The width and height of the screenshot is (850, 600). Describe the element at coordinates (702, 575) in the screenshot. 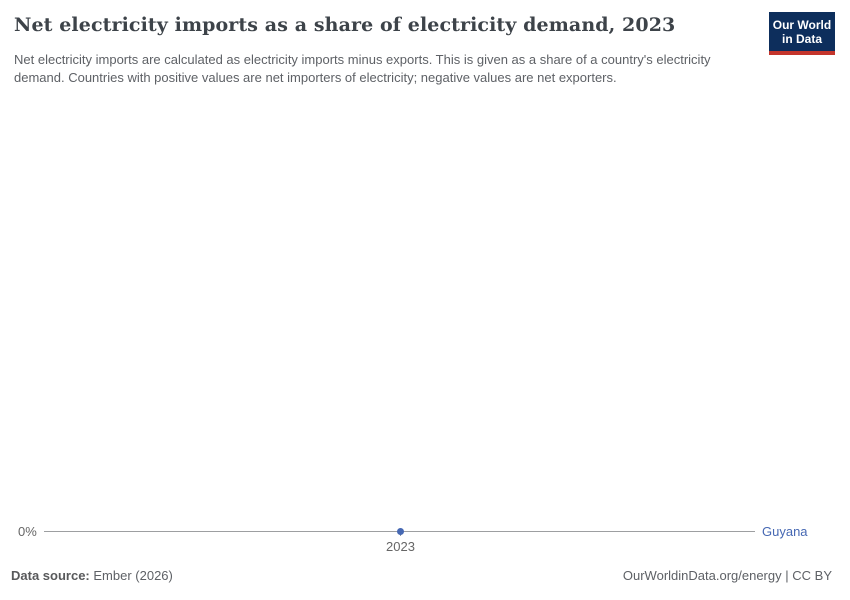

I see `owid-url-link: OurWorldinData.org/energy` at that location.